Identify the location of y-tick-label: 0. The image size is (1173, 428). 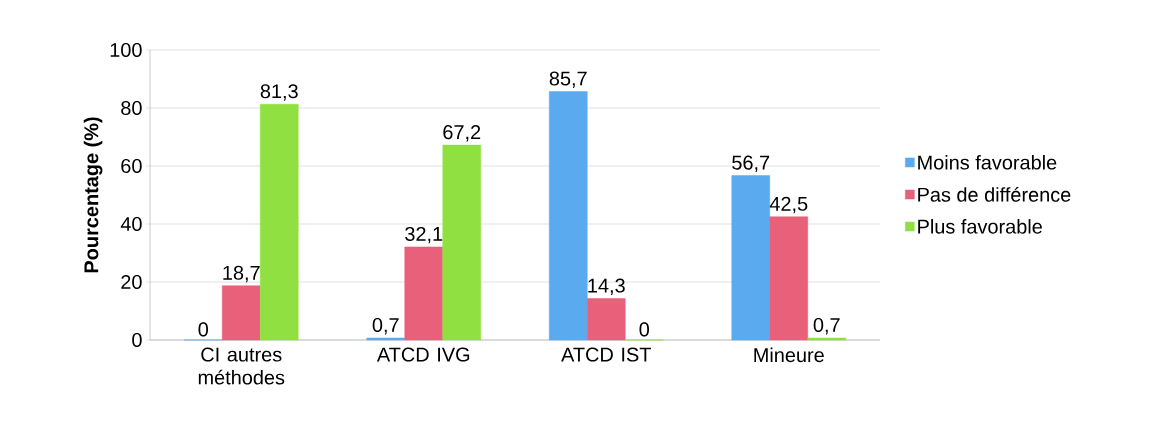
(137, 340).